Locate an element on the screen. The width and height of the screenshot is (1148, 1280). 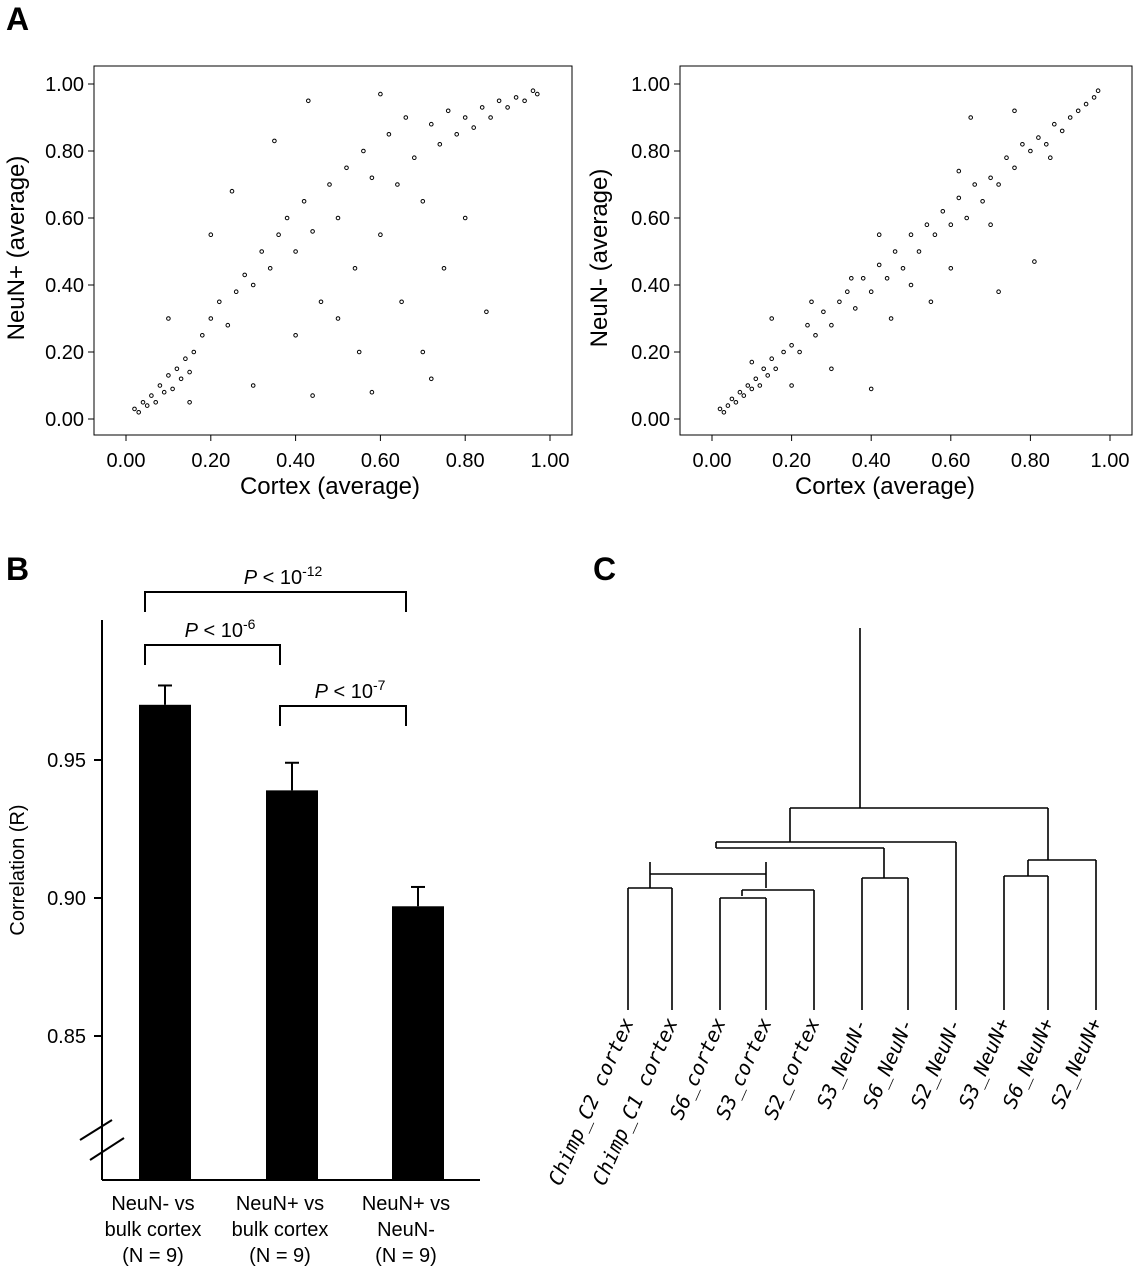
y-tick-labels: 0.00 0.20 0.40 0.60 0.80 1.00 is located at coordinates (69, 252).